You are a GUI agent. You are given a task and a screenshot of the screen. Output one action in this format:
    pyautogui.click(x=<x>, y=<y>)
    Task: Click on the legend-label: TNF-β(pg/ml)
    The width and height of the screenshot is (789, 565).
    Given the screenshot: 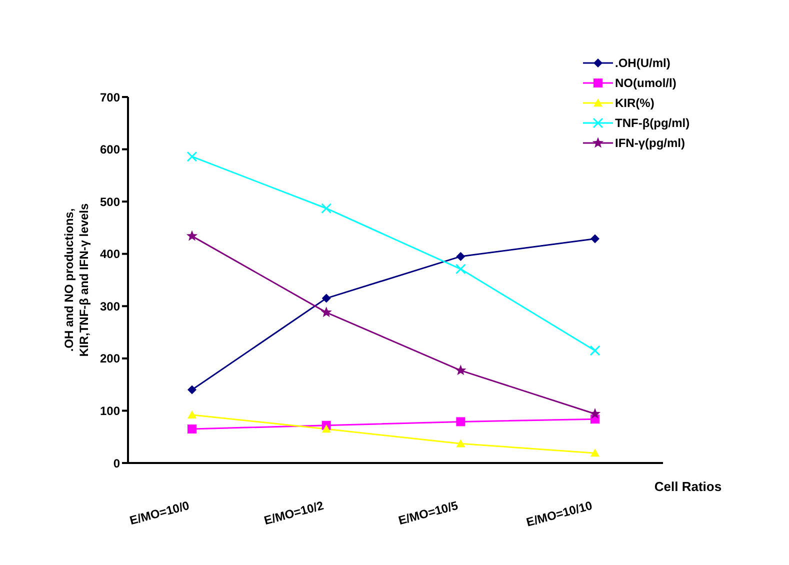 What is the action you would take?
    pyautogui.click(x=652, y=123)
    